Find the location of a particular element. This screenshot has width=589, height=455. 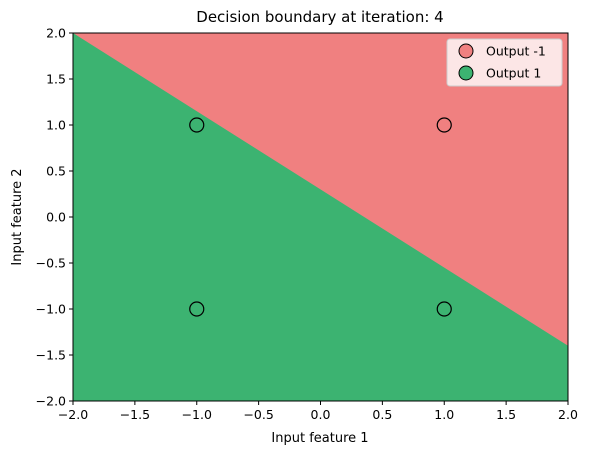

y-tick-label: −0.5 is located at coordinates (51, 263).